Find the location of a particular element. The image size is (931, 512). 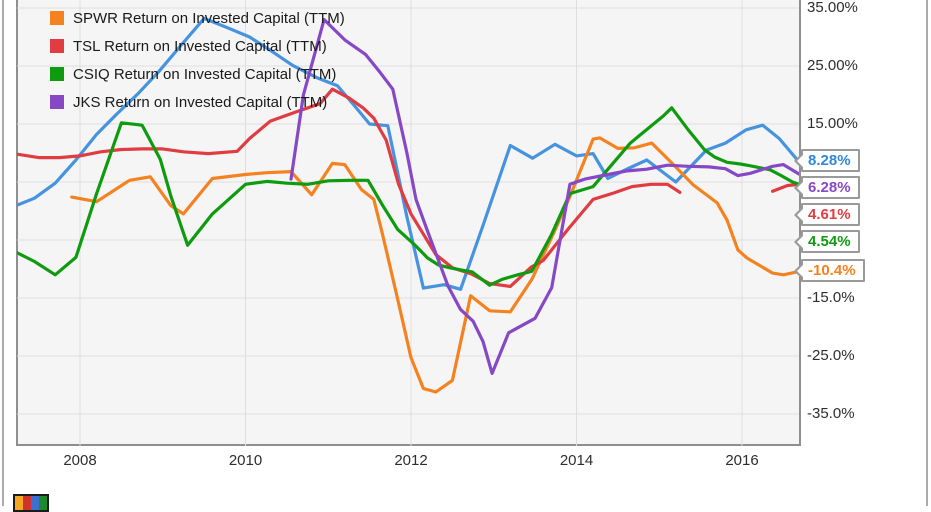

callout-value: 6.28% is located at coordinates (829, 187).